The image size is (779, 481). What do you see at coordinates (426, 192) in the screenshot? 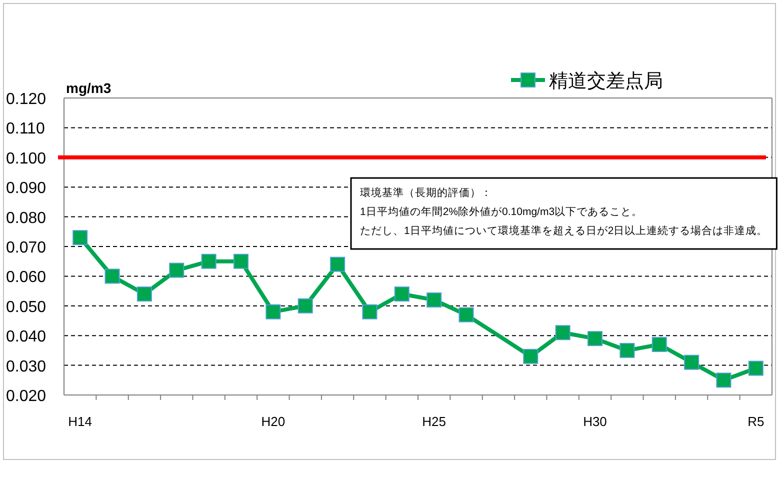
I see `annotation: 環境基準（長期的評価）：` at bounding box center [426, 192].